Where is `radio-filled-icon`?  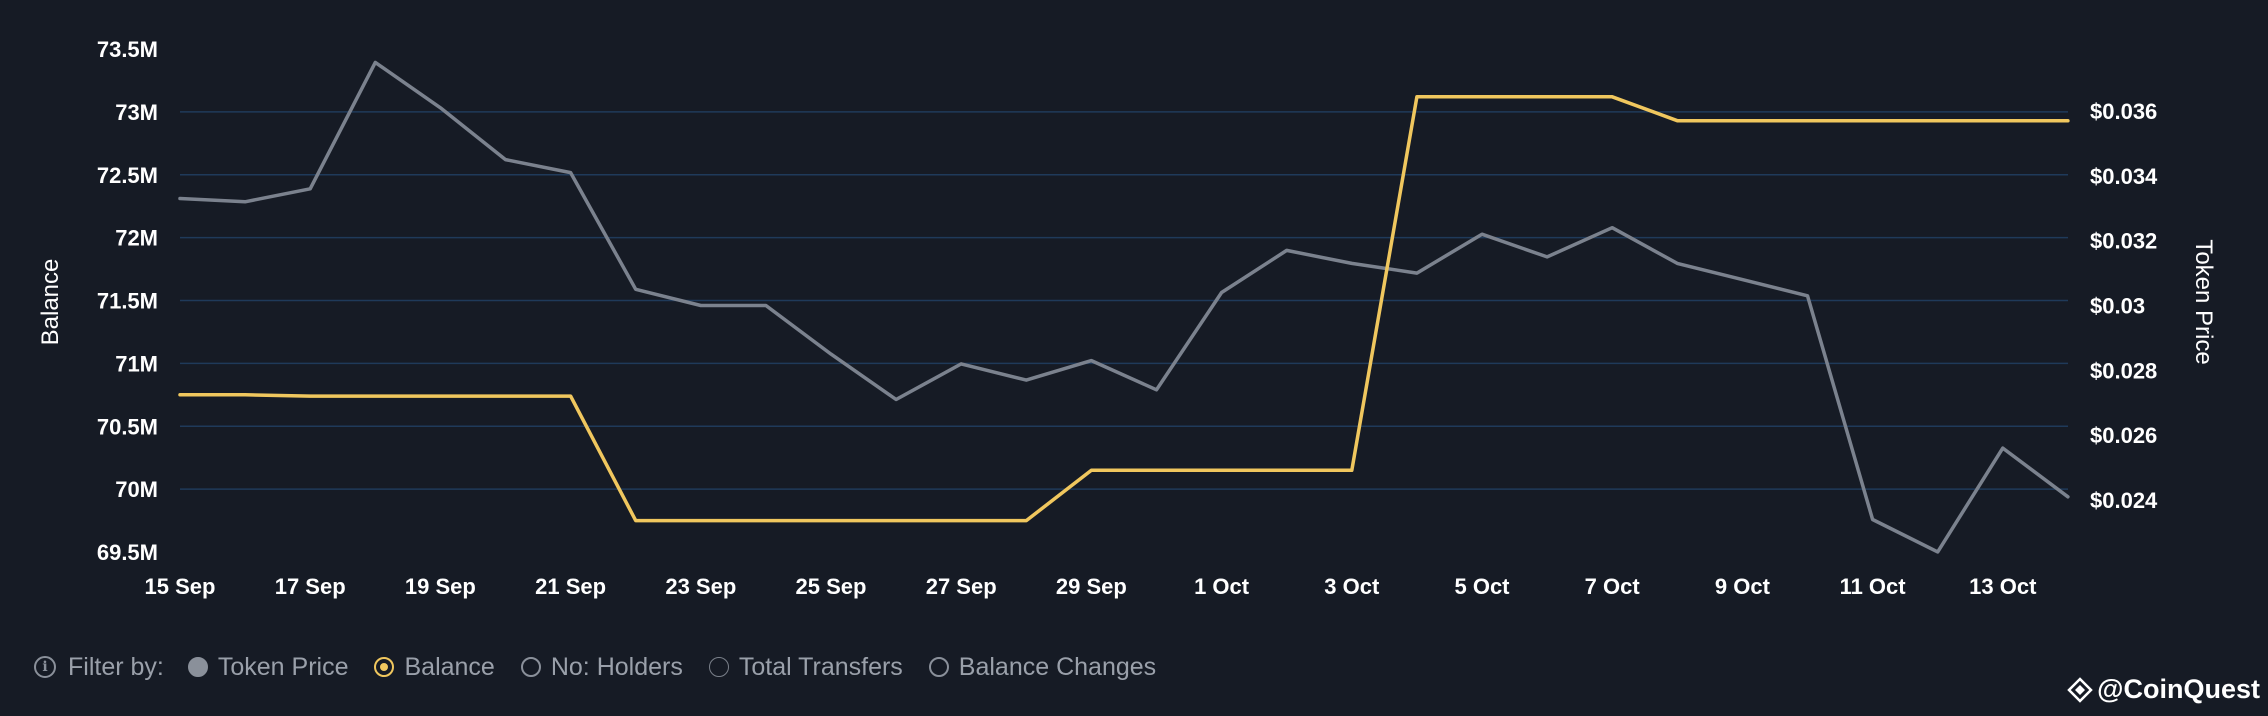 radio-filled-icon is located at coordinates (197, 667).